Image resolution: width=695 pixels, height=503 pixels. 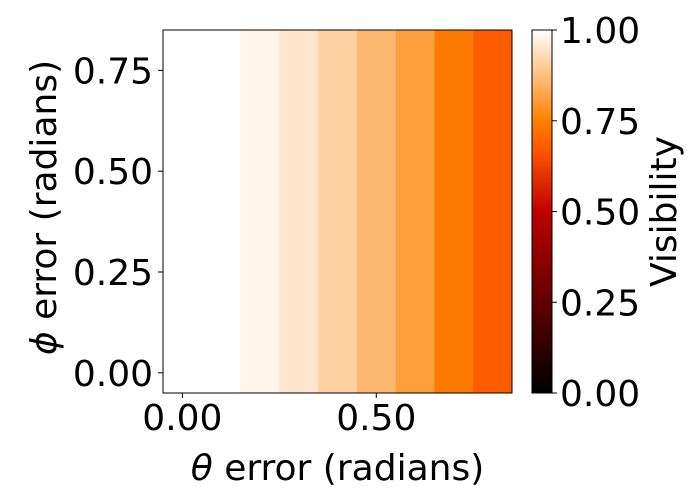 What do you see at coordinates (113, 71) in the screenshot?
I see `y-tick-label: 0.75` at bounding box center [113, 71].